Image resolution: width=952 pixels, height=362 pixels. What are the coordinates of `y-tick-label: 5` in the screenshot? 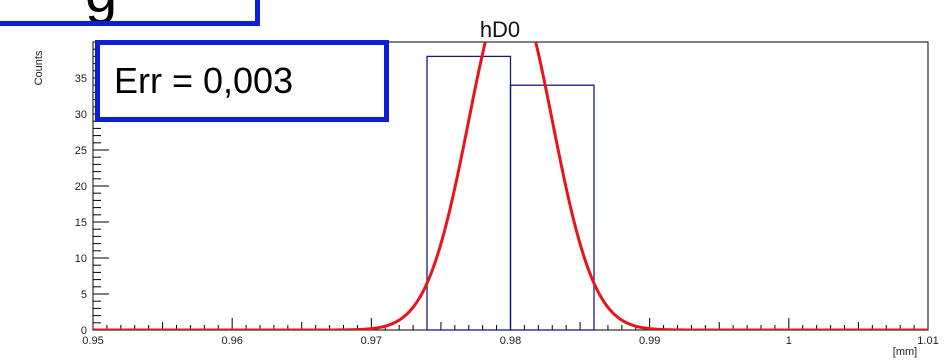 It's located at (84, 295).